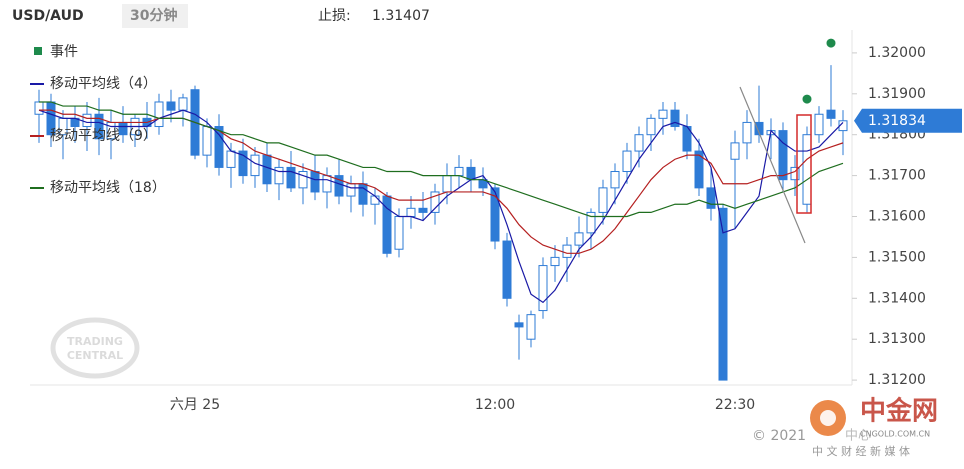  Describe the element at coordinates (861, 451) in the screenshot. I see `brand-slogan: 中 文 财 经 新 媒 体` at that location.